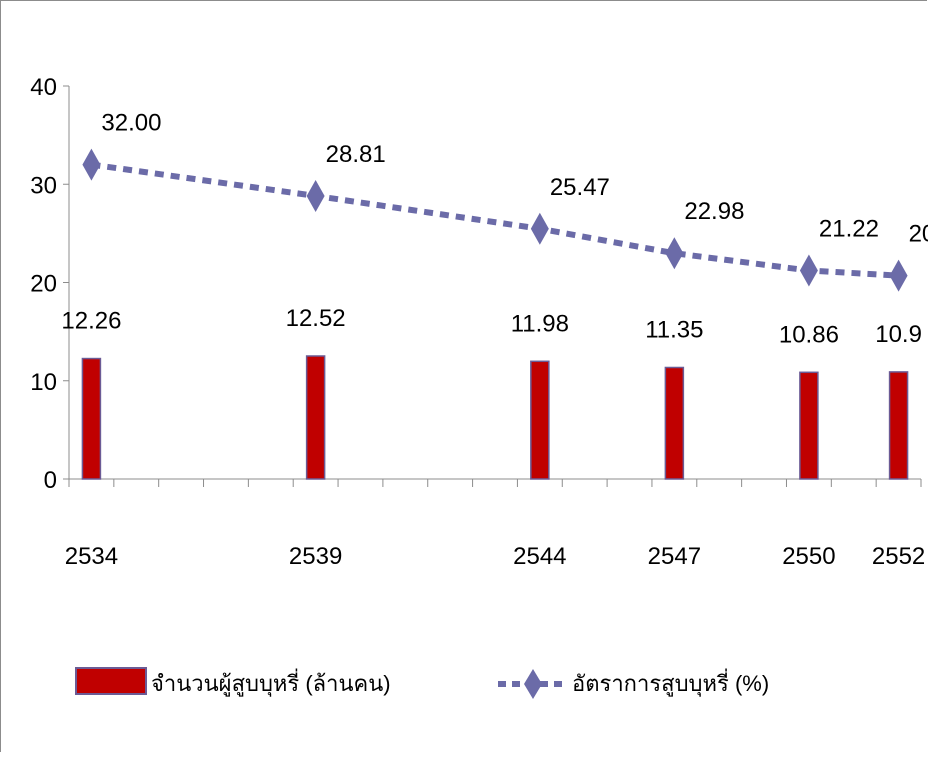  What do you see at coordinates (111, 681) in the screenshot?
I see `legend-bar-swatch` at bounding box center [111, 681].